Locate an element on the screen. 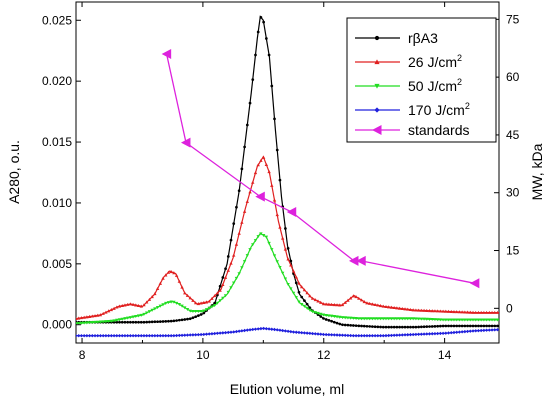 The image size is (550, 402). y2-tick-label: 60 is located at coordinates (513, 77).